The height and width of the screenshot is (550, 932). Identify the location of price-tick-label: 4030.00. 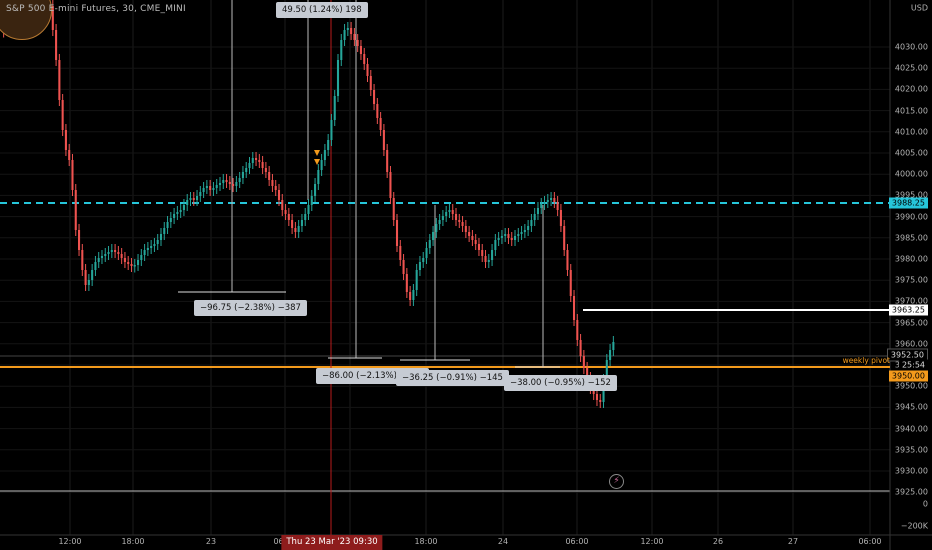
(911, 47).